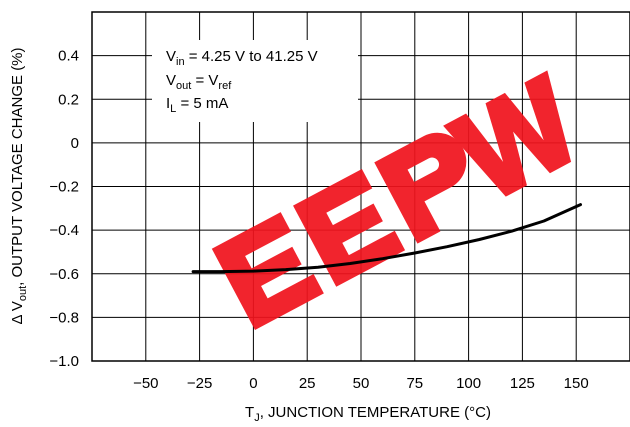 This screenshot has height=427, width=630. Describe the element at coordinates (183, 86) in the screenshot. I see `annotation-subscript: out` at that location.